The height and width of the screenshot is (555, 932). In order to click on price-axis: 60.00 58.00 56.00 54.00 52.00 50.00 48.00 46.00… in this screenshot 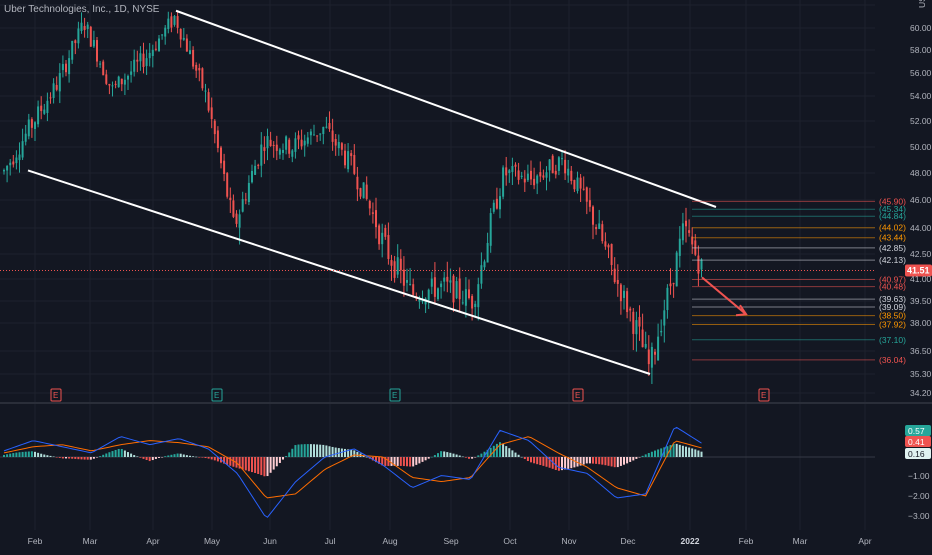, I will do `click(921, 199)`.